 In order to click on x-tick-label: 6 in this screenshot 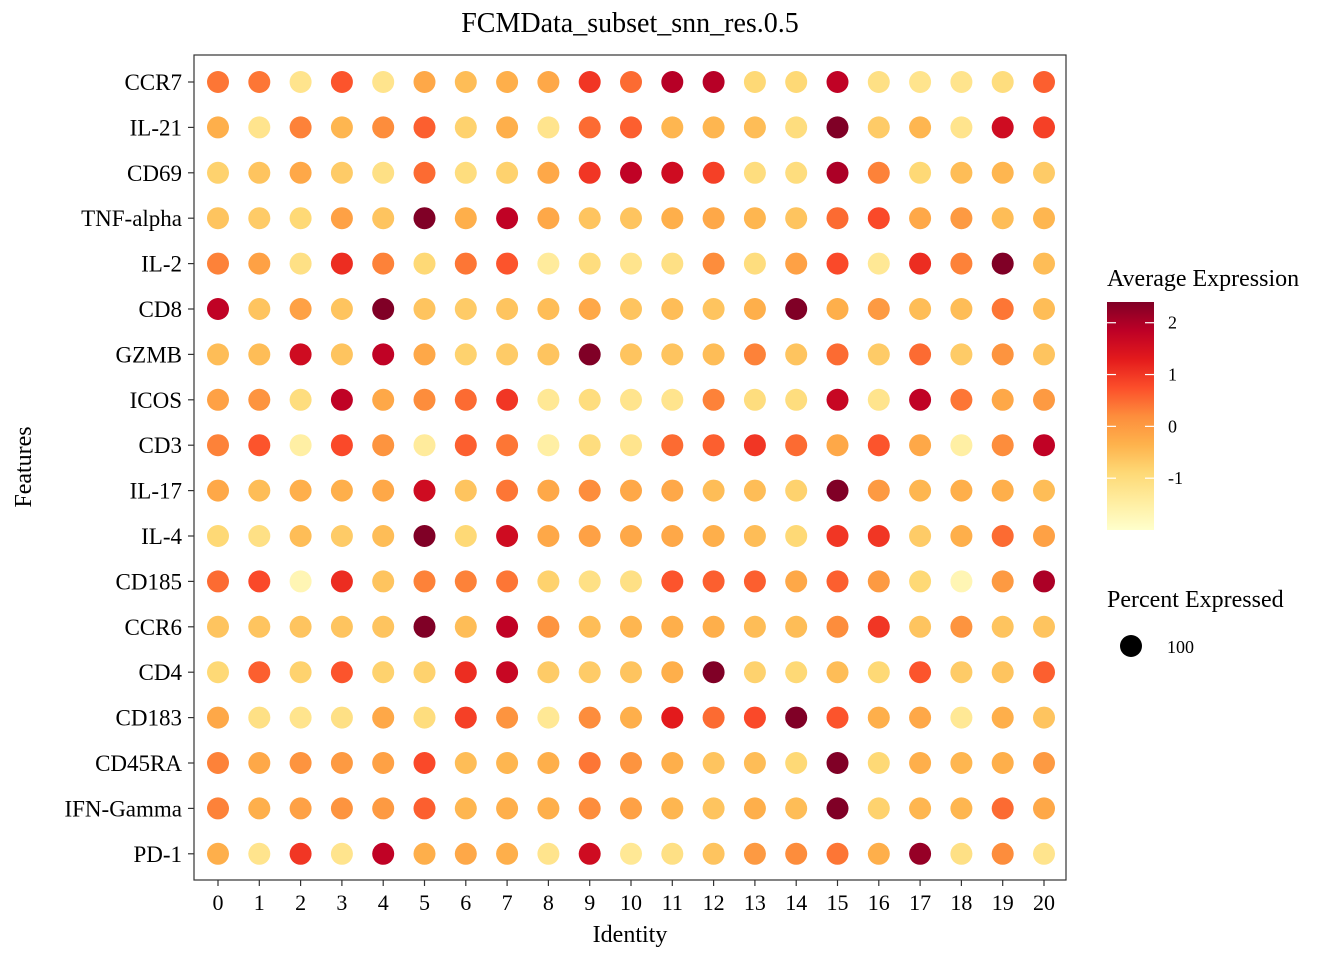, I will do `click(465, 902)`.